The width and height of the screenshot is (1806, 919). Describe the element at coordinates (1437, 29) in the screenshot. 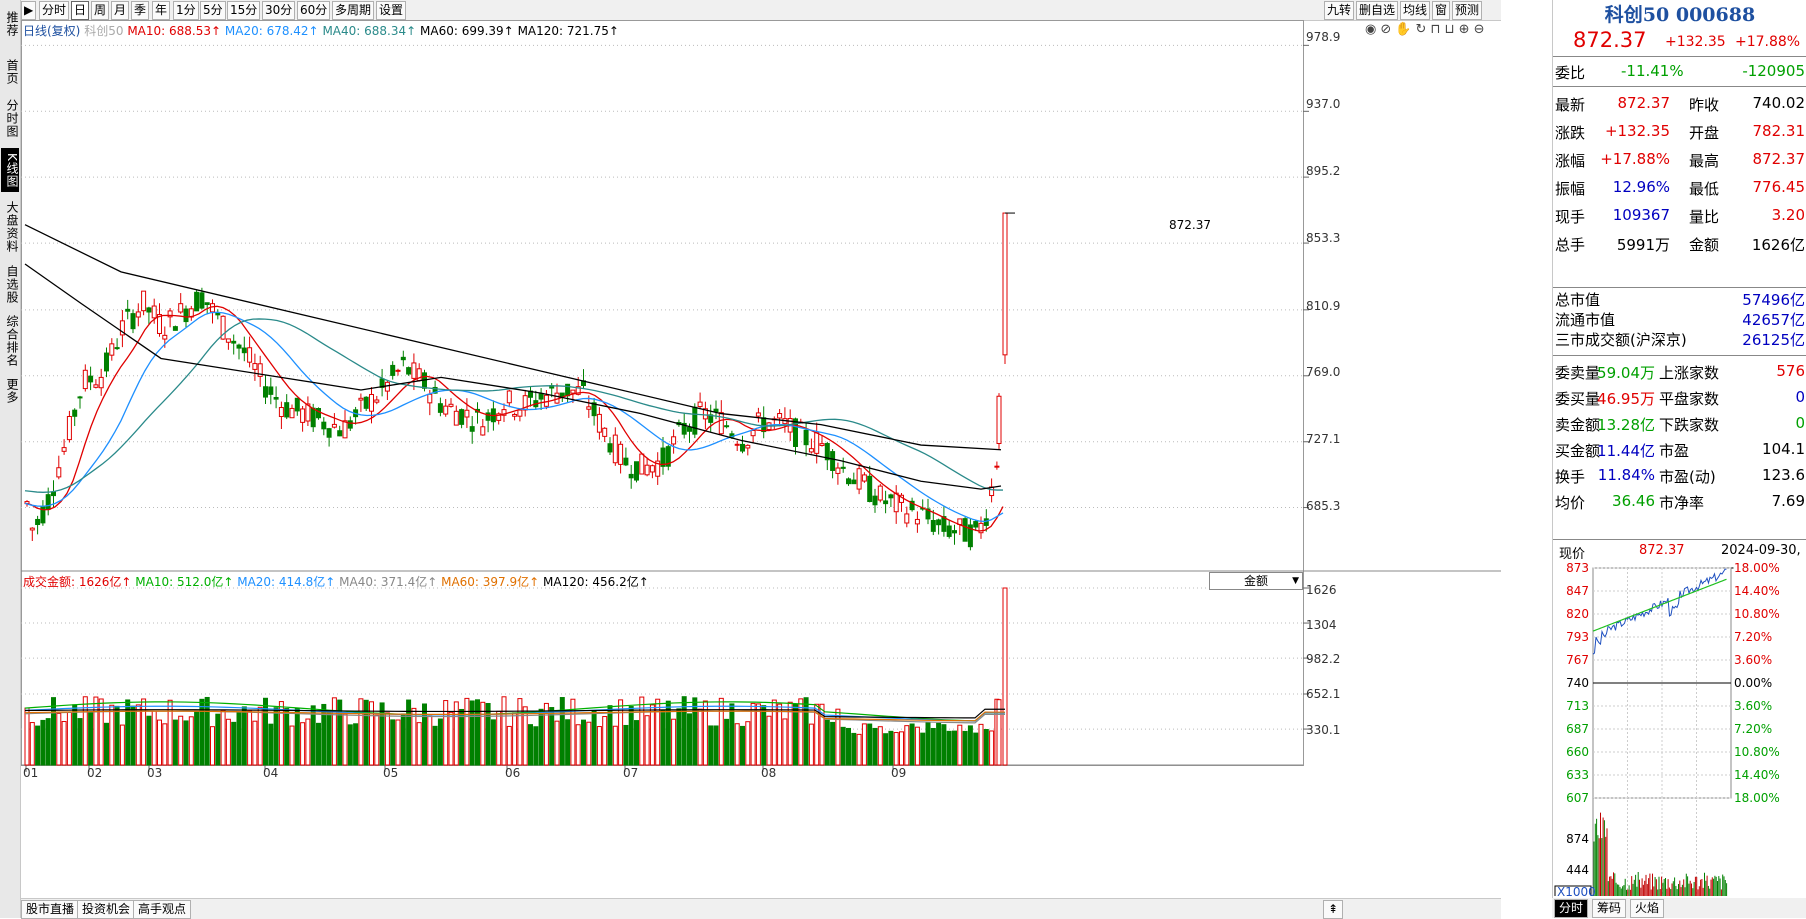

I see `lock-icon: ⊓` at that location.